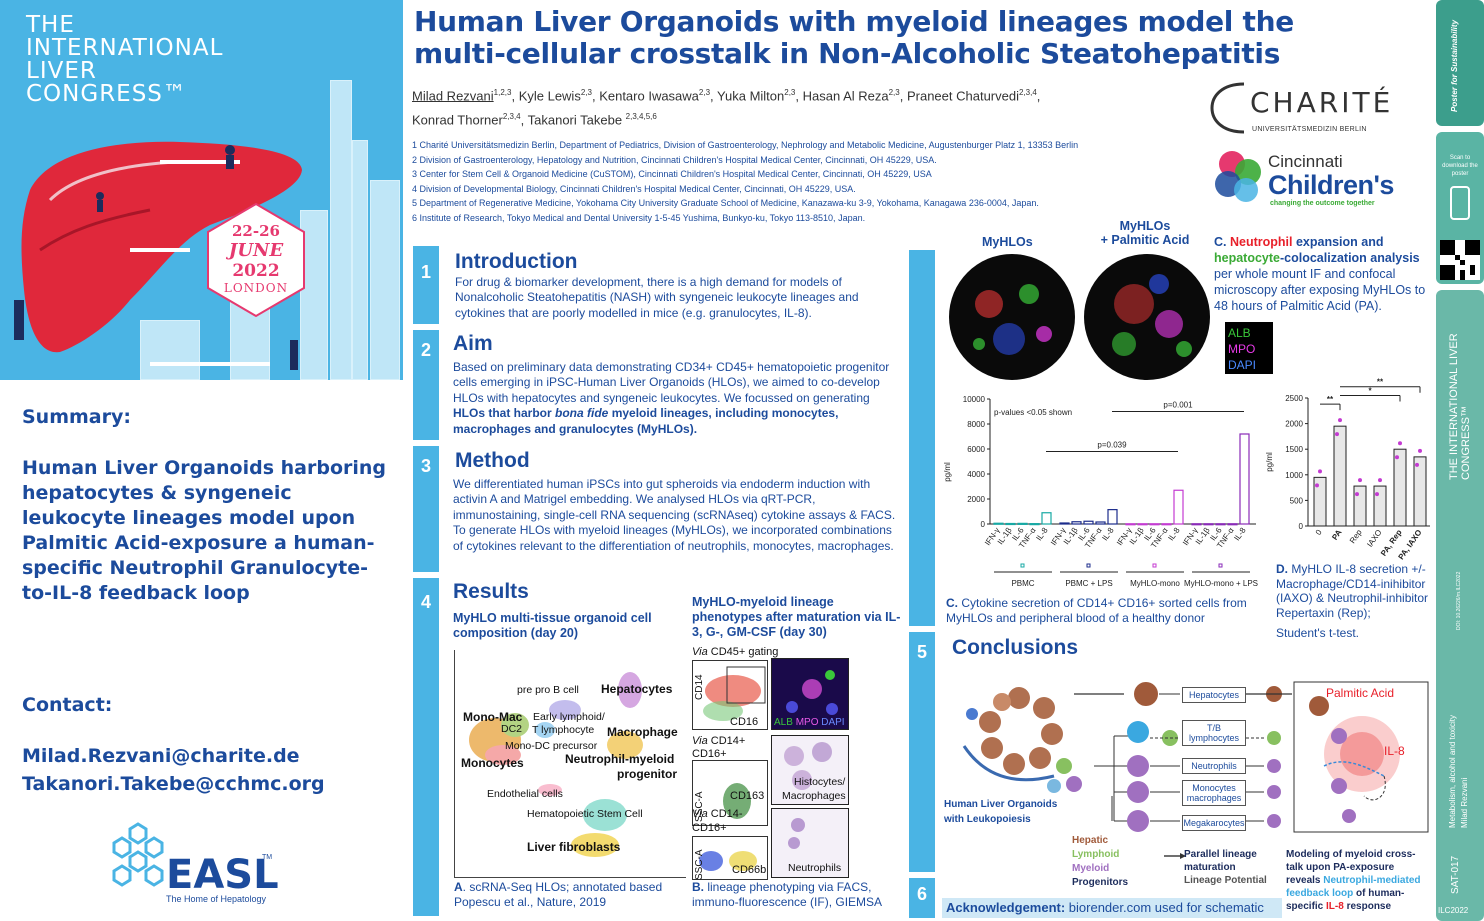  What do you see at coordinates (1294, 475) in the screenshot?
I see `y-tick-label: 1000` at bounding box center [1294, 475].